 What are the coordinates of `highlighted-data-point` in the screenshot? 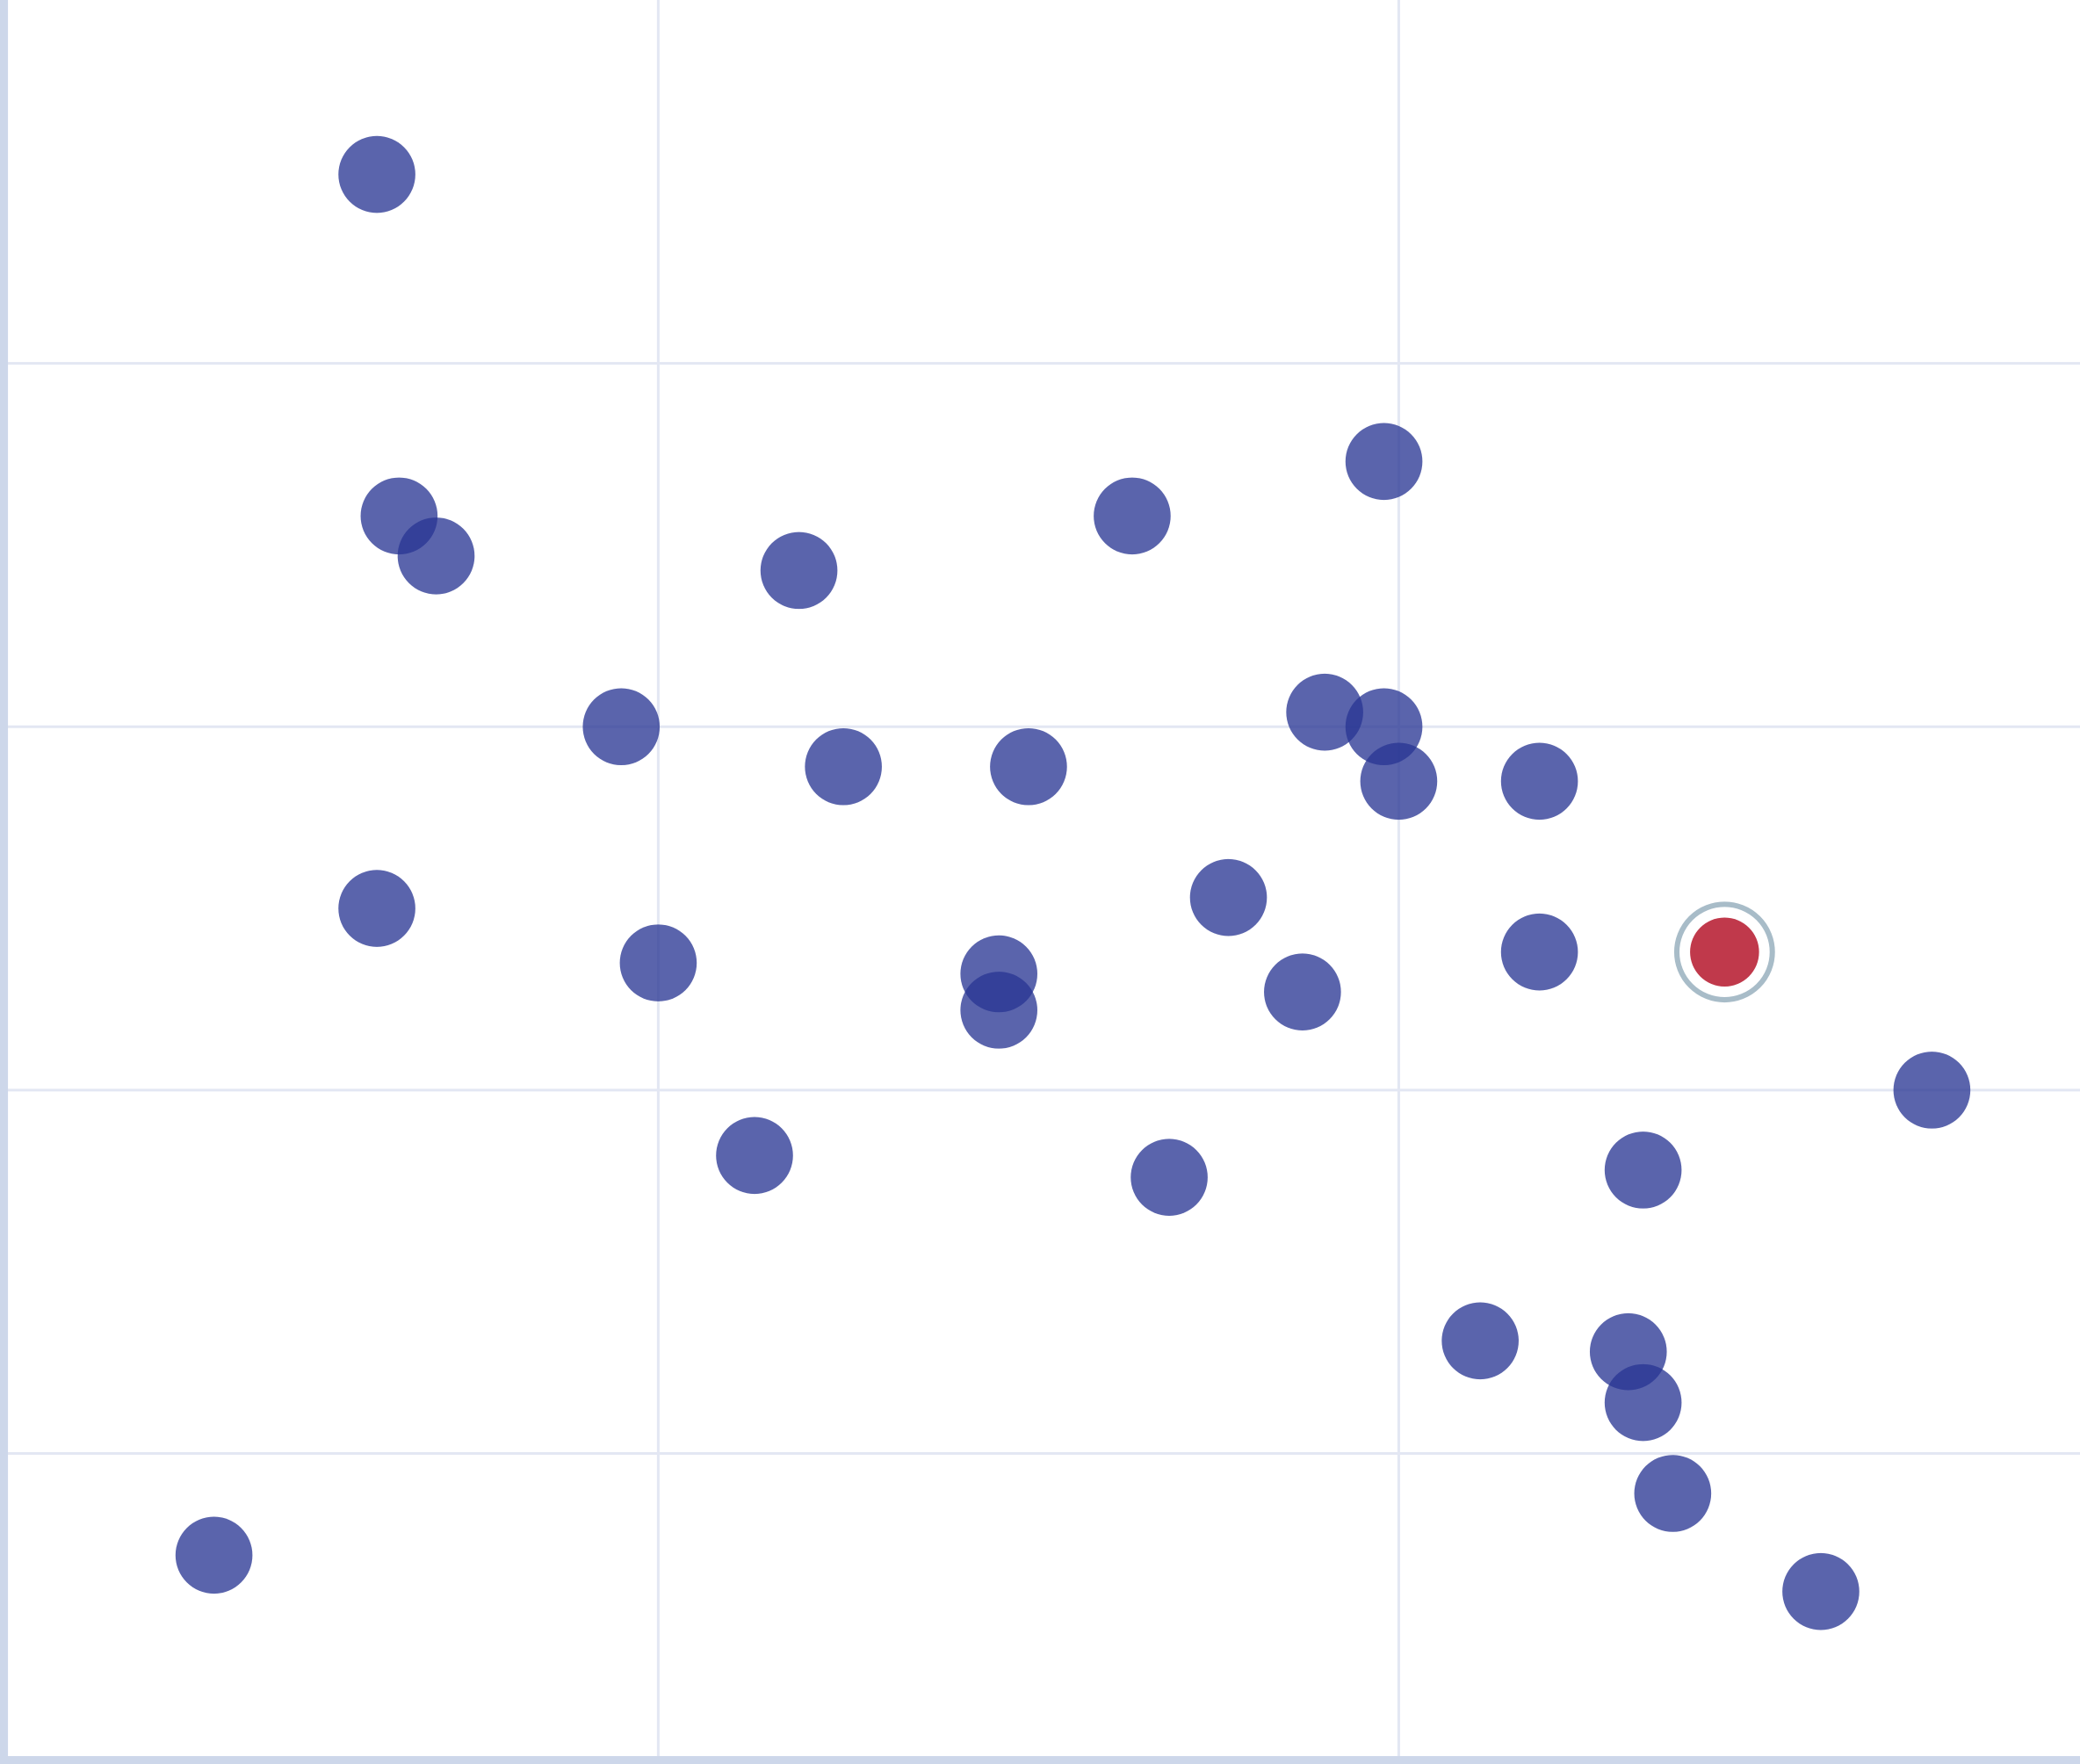 It's located at (1724, 952).